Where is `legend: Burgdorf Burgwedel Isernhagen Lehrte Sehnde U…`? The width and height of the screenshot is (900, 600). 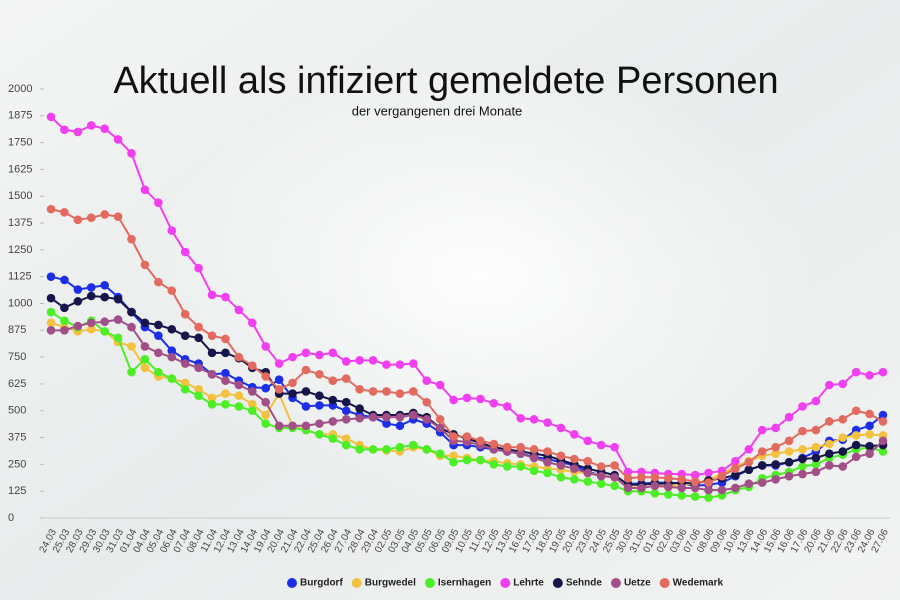
legend: Burgdorf Burgwedel Isernhagen Lehrte Sehnde U… is located at coordinates (505, 583).